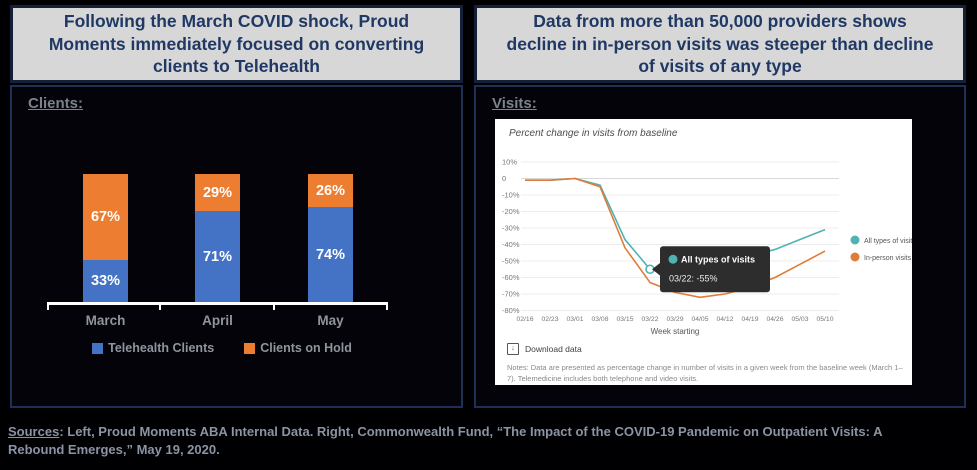 The height and width of the screenshot is (470, 977). Describe the element at coordinates (330, 320) in the screenshot. I see `month-label-may: May` at that location.